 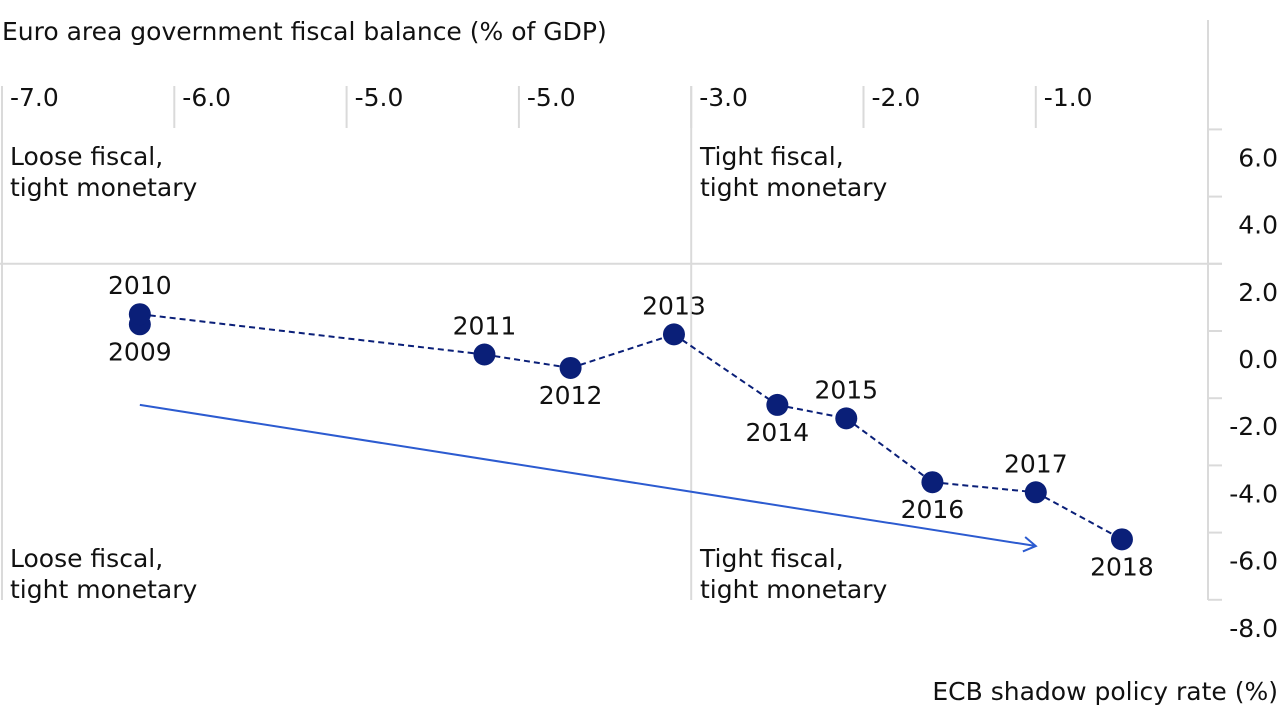 What do you see at coordinates (896, 97) in the screenshot?
I see `x-tick-label: -2.0` at bounding box center [896, 97].